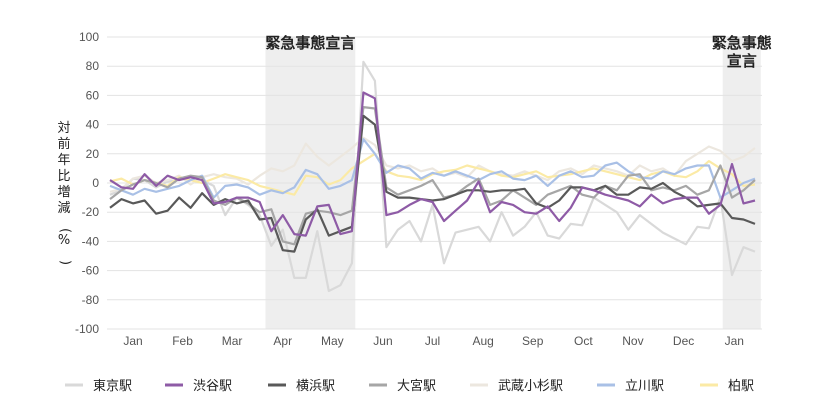 The height and width of the screenshot is (417, 833). I want to click on x-tick-label: Nov, so click(632, 341).